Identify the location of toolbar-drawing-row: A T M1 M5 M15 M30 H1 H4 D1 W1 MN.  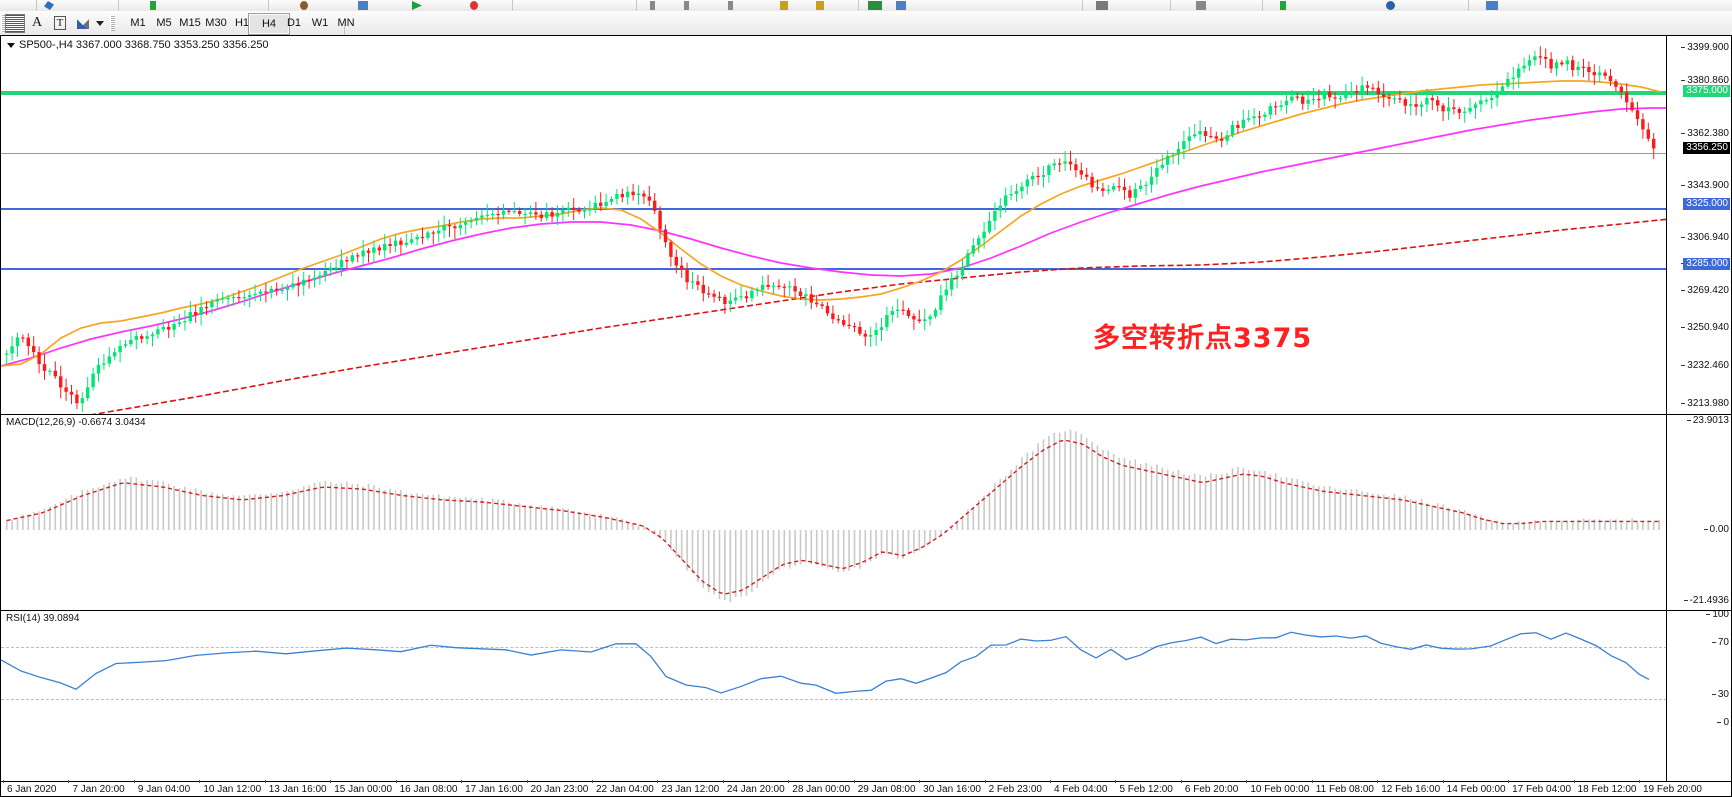
(866, 28).